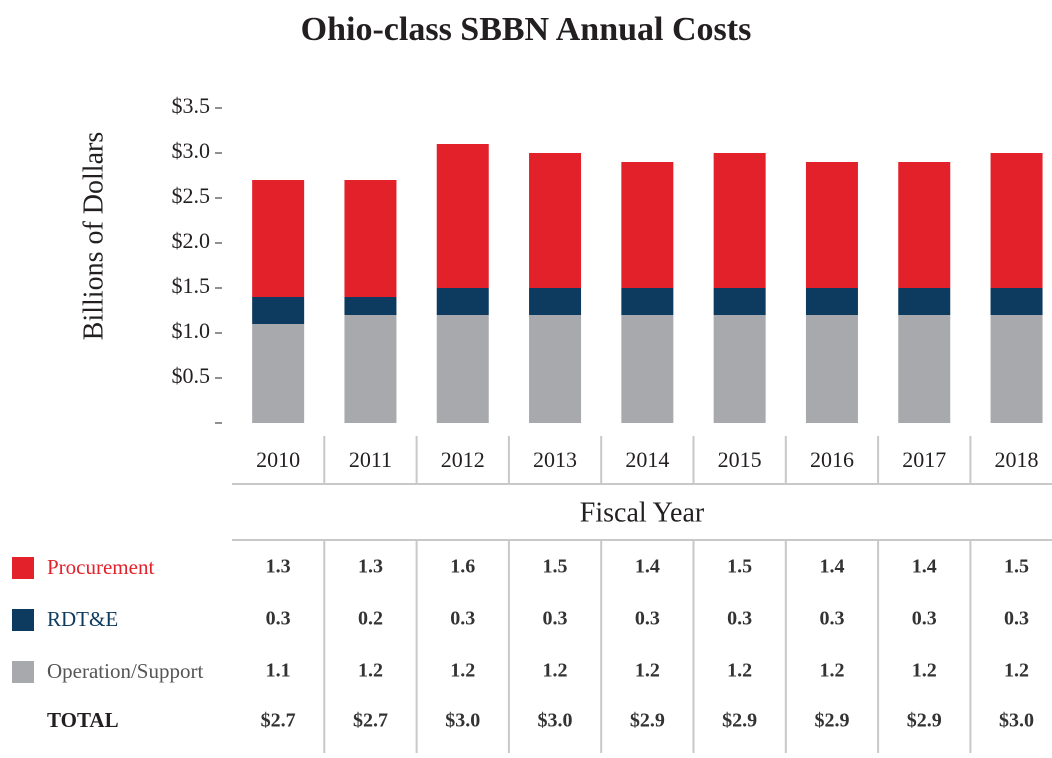  What do you see at coordinates (832, 459) in the screenshot?
I see `x-tick-label: 2016` at bounding box center [832, 459].